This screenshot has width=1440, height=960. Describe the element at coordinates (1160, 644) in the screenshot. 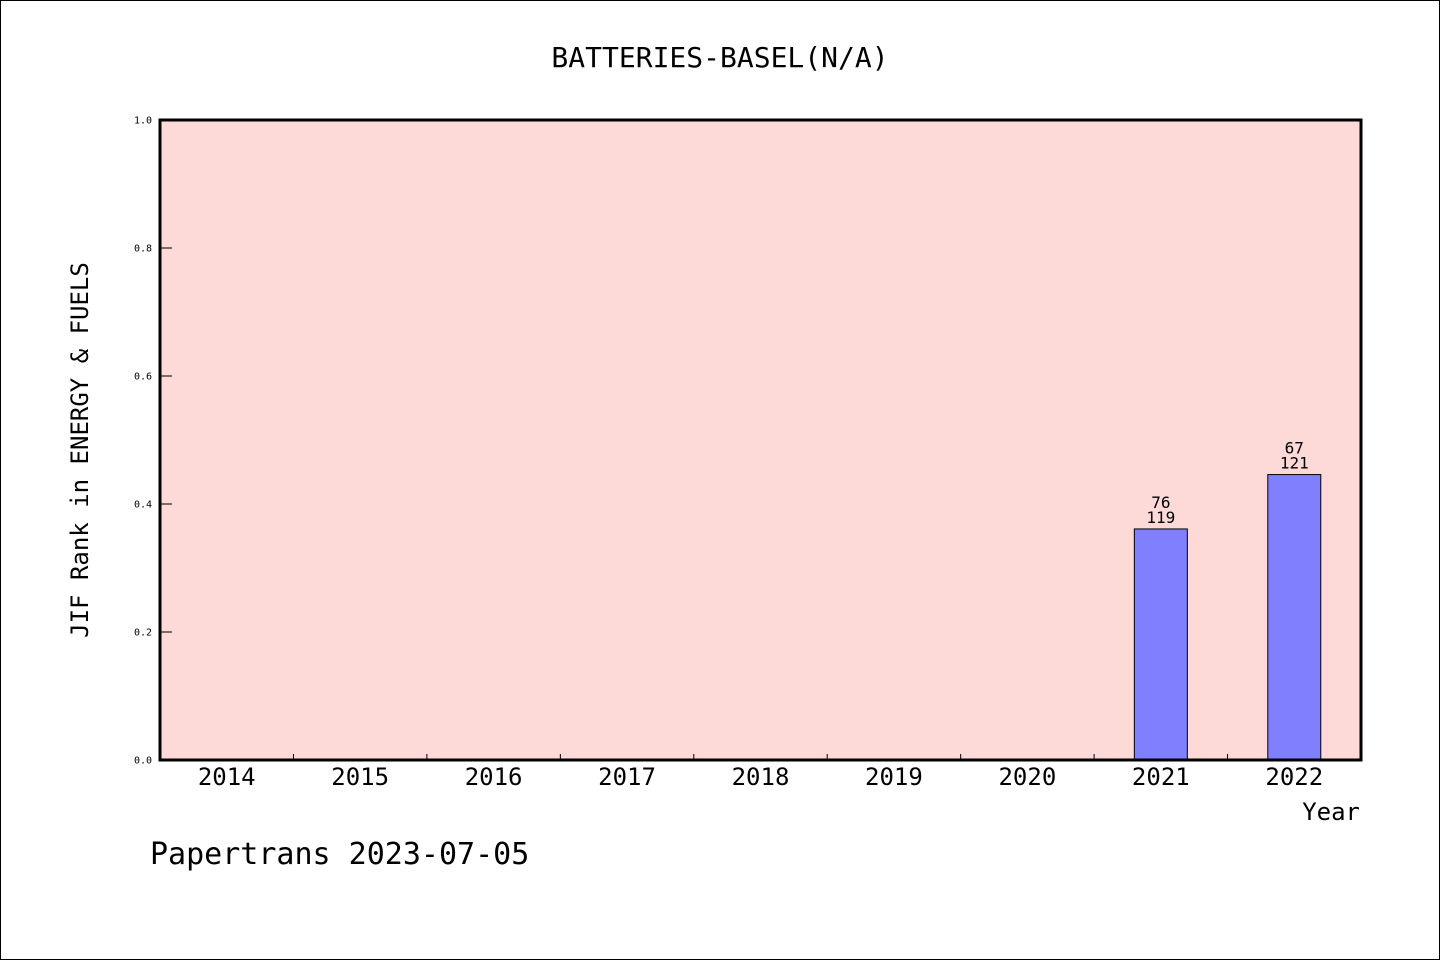

I see `bar-2021` at that location.